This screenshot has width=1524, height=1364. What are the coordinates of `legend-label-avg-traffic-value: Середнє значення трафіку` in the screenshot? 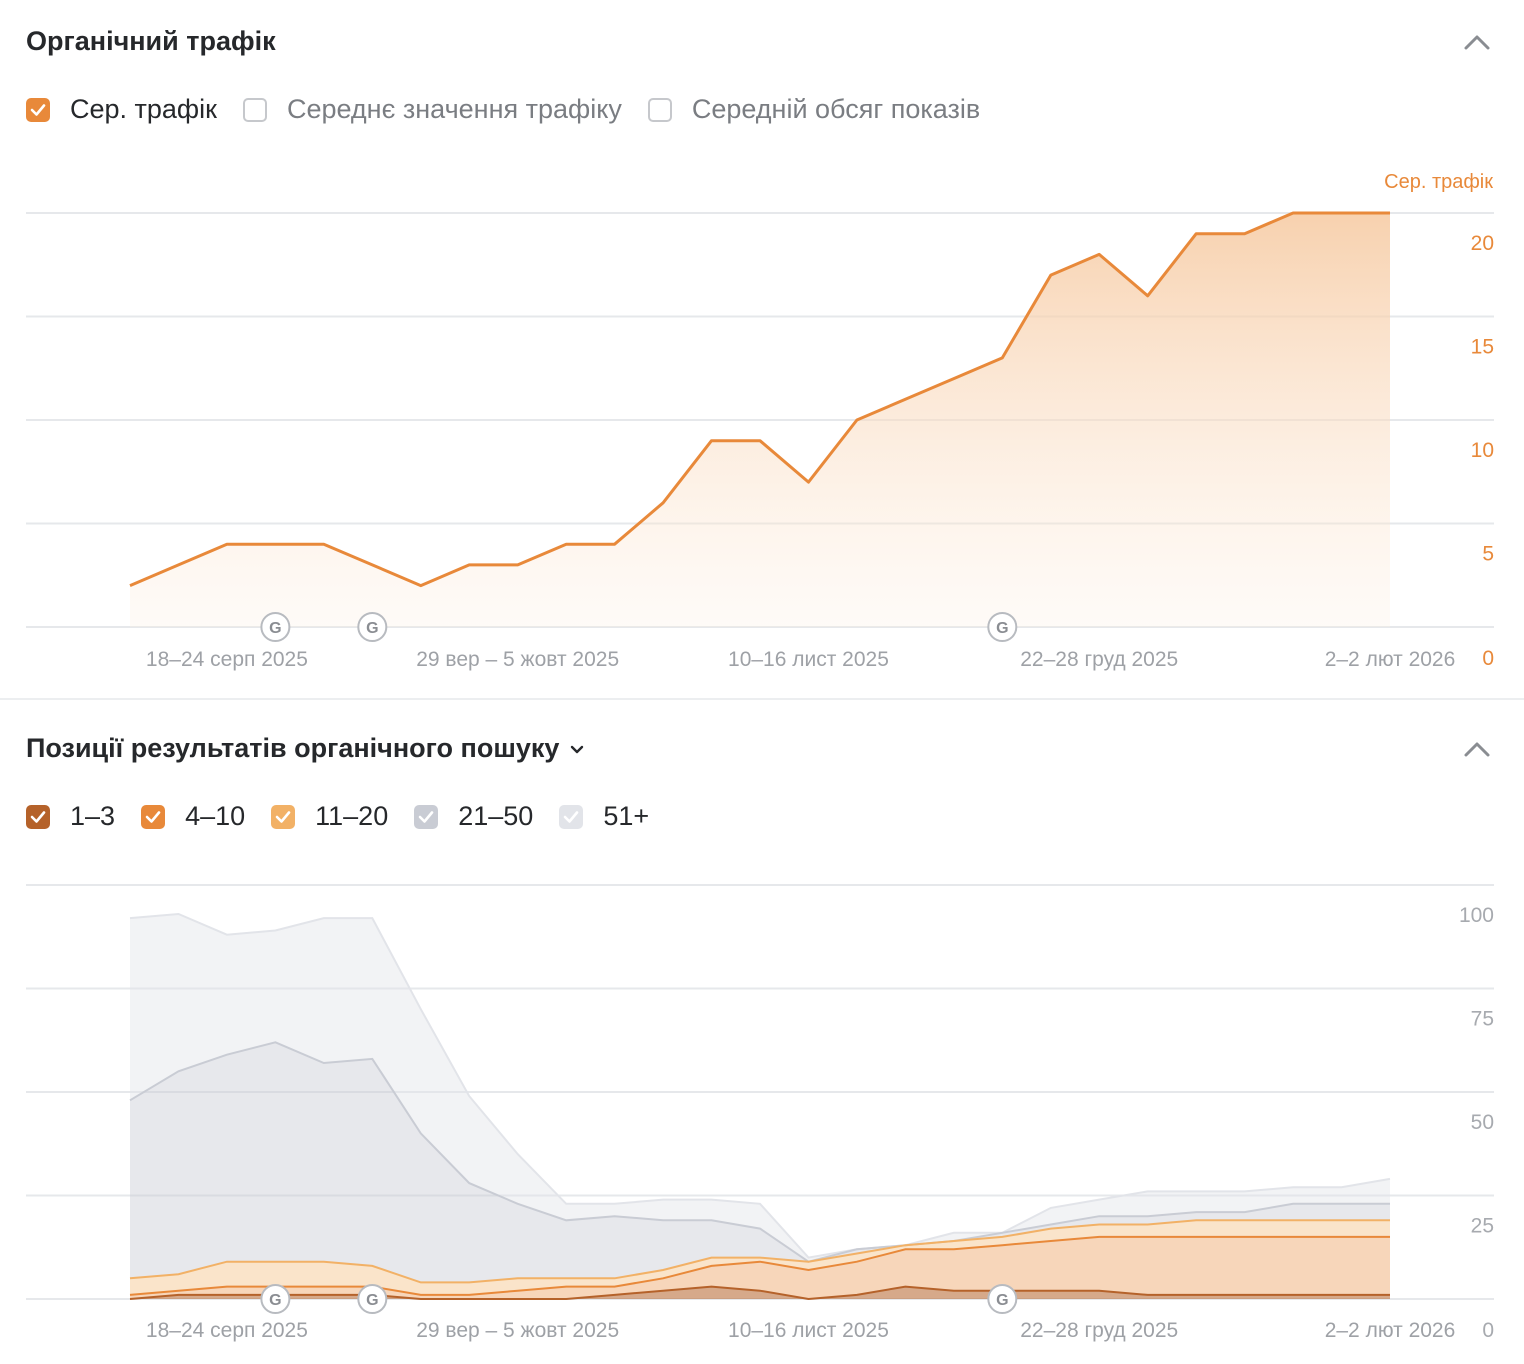 It's located at (454, 109).